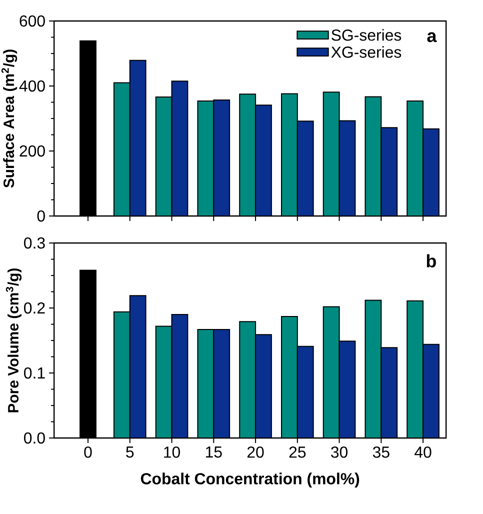 The height and width of the screenshot is (514, 483). What do you see at coordinates (431, 261) in the screenshot?
I see `annotation: b` at bounding box center [431, 261].